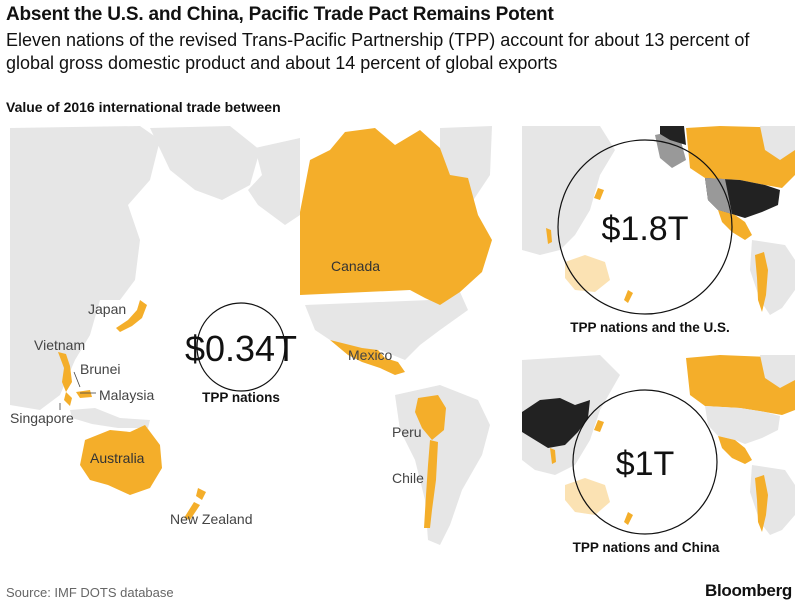  I want to click on usa-land, so click(386, 326).